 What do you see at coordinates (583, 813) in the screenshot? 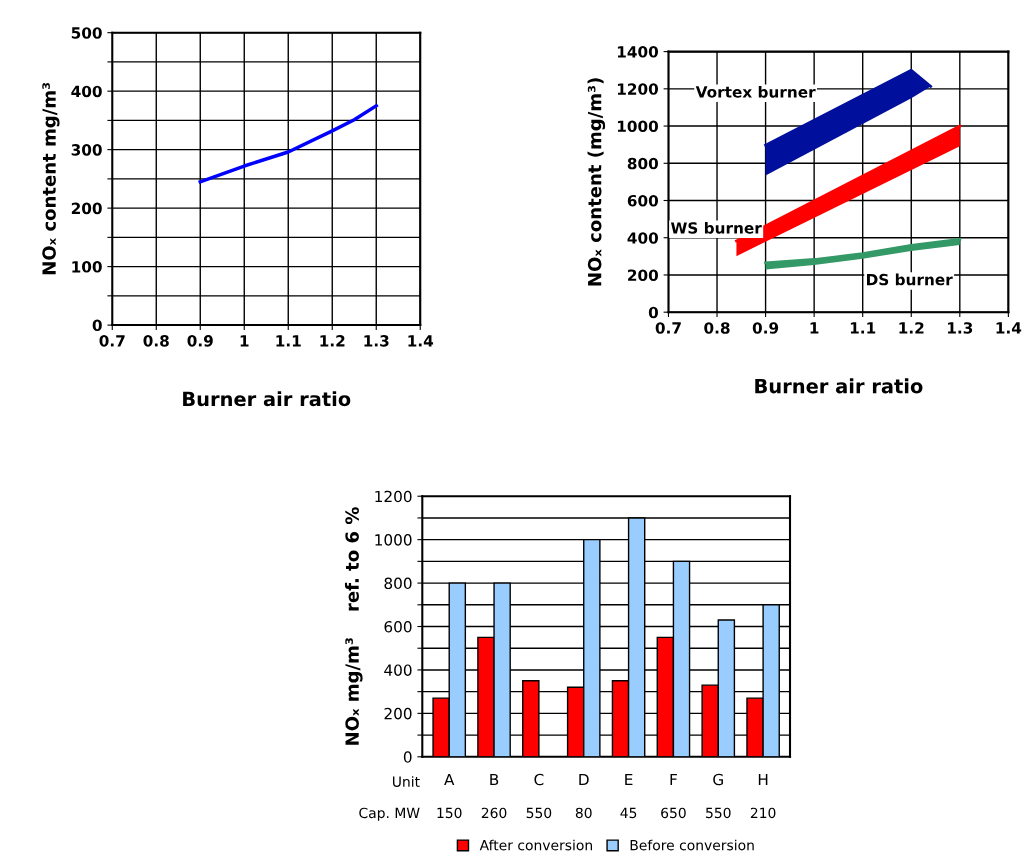
I see `text: 80` at bounding box center [583, 813].